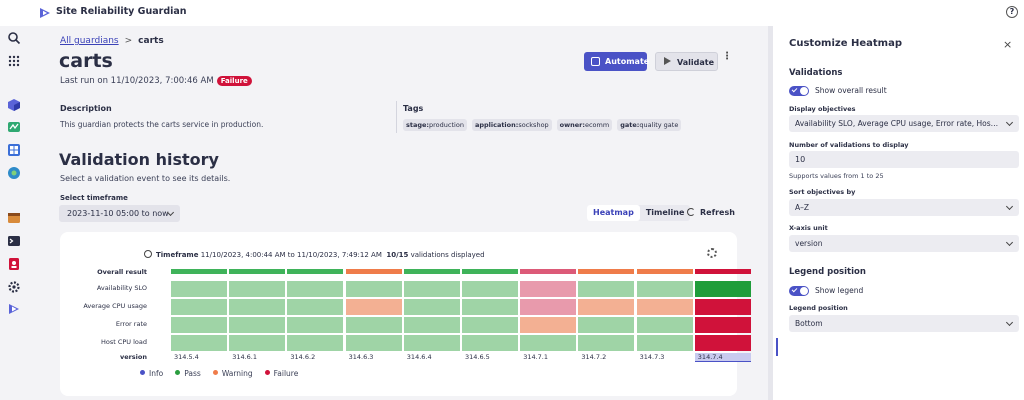 This screenshot has width=1024, height=400. Describe the element at coordinates (14, 309) in the screenshot. I see `guardian-app-icon` at that location.